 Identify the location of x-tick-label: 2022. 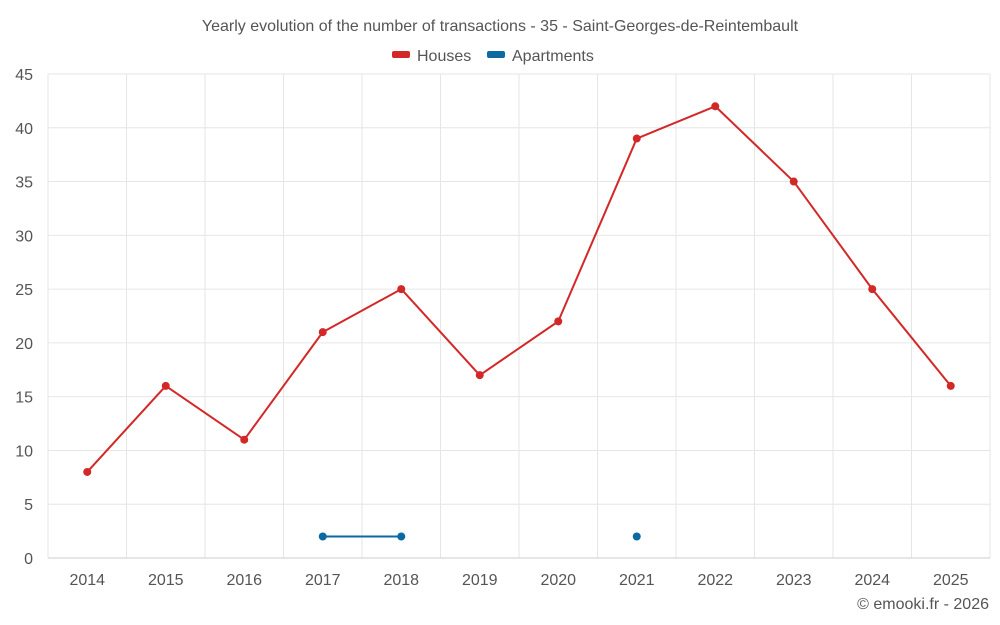
(715, 580).